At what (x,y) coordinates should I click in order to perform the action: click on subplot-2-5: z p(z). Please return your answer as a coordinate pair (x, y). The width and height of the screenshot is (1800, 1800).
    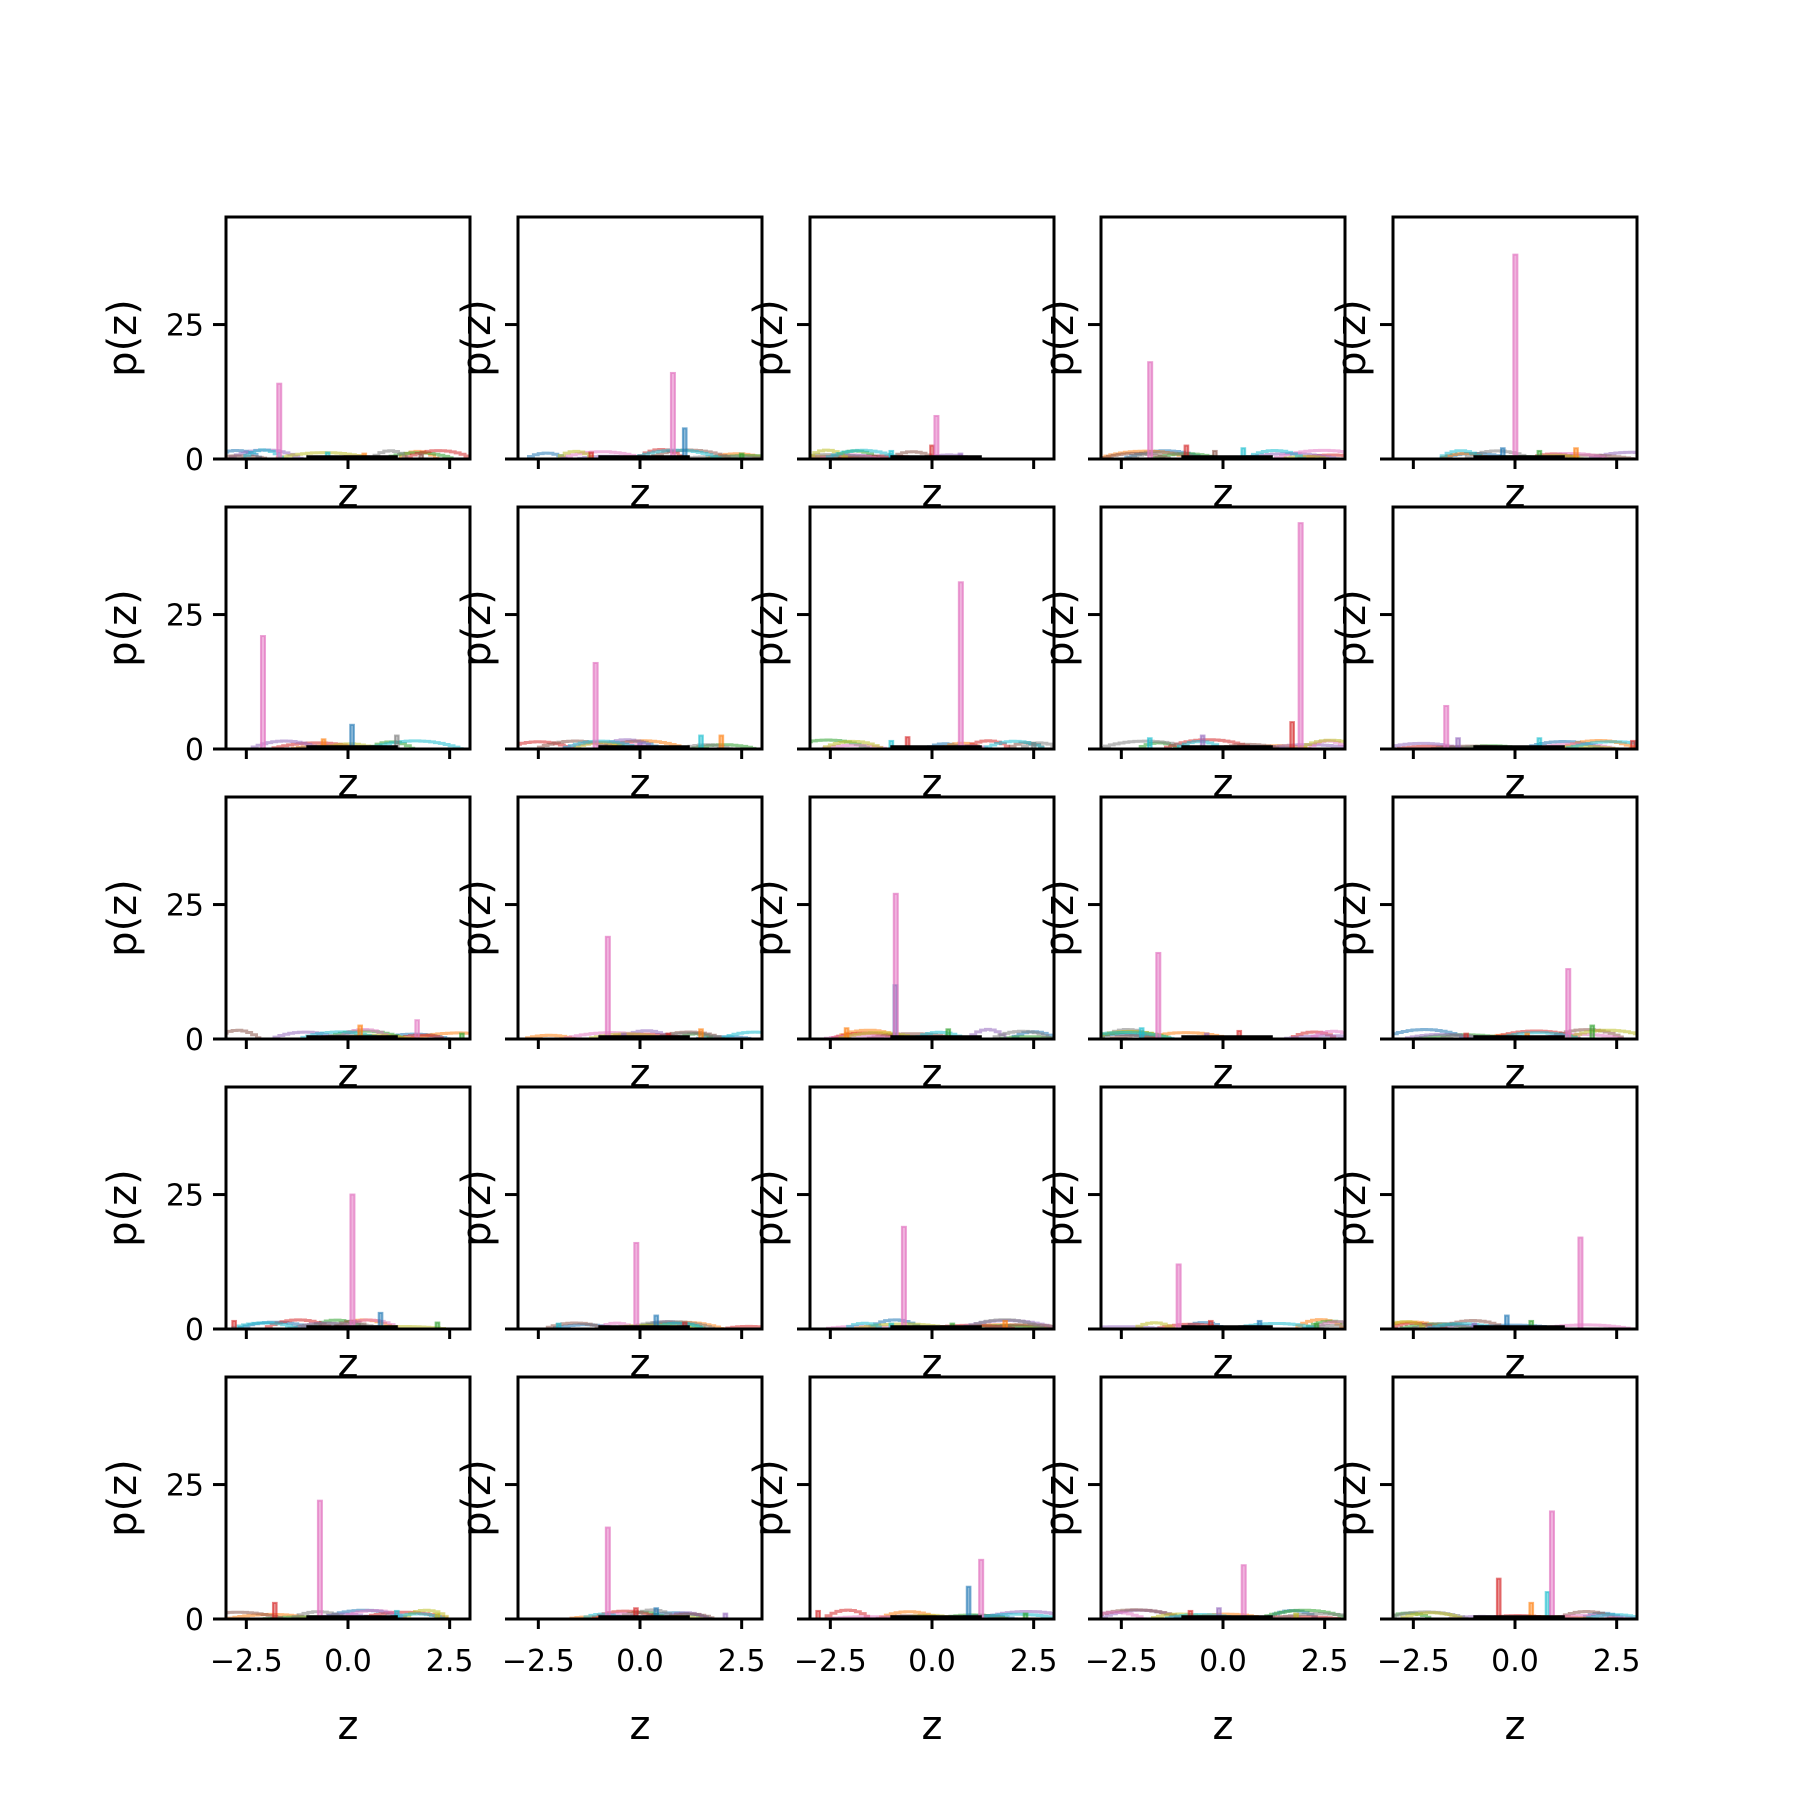
    Looking at the image, I should click on (1484, 656).